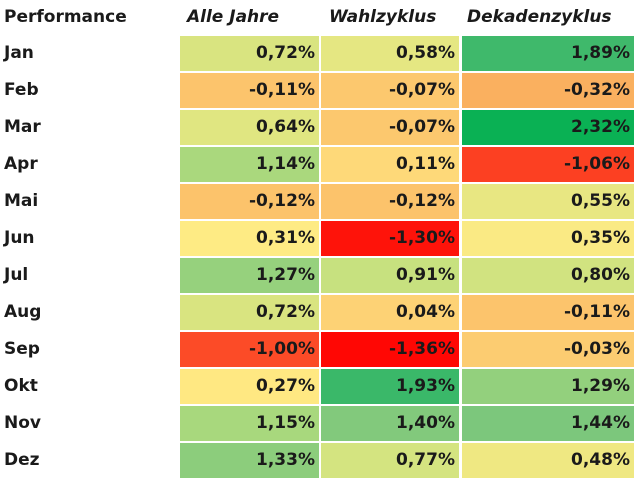  What do you see at coordinates (21, 90) in the screenshot?
I see `row-label: Feb` at bounding box center [21, 90].